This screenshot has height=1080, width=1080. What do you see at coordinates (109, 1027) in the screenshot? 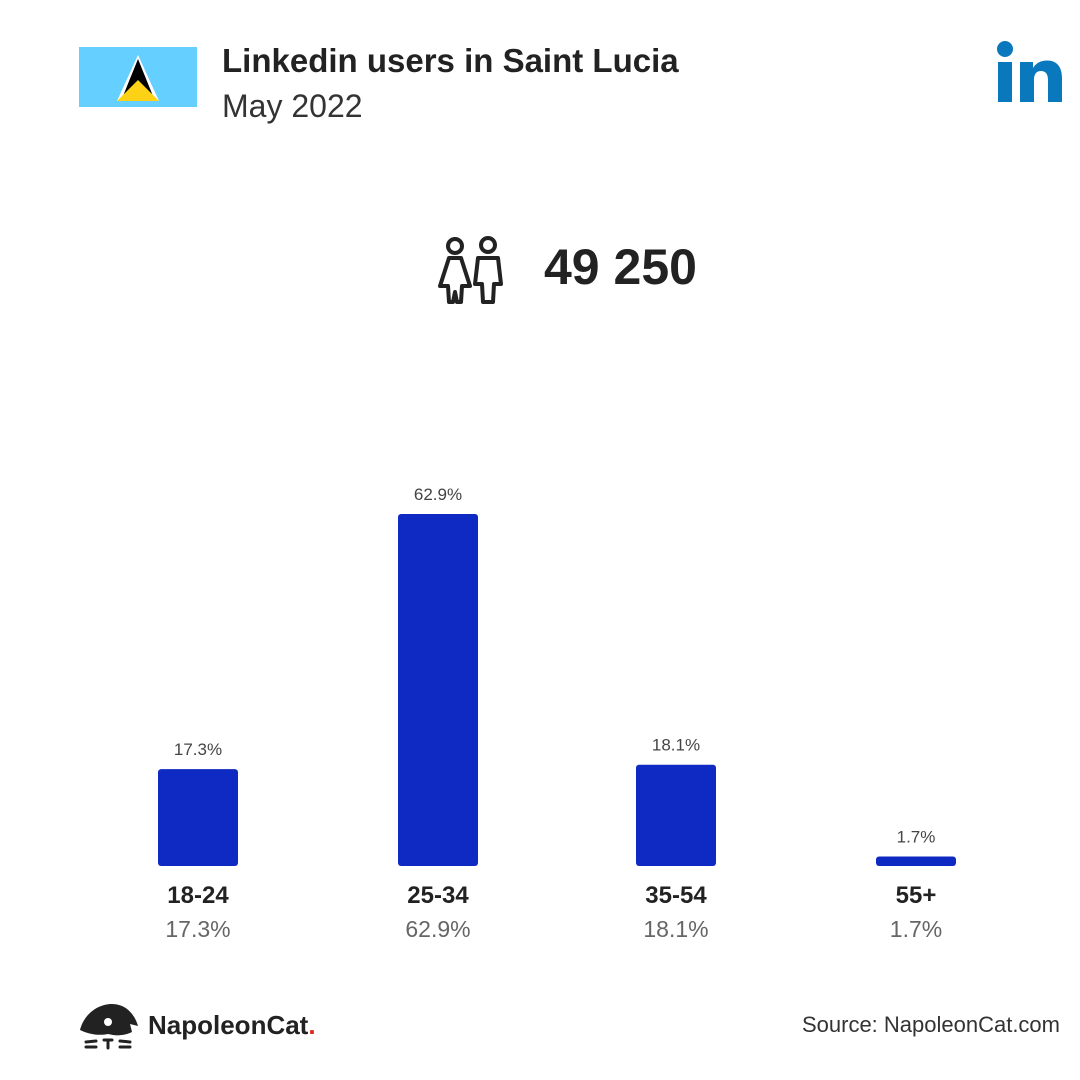
I see `napoleoncat-logo-icon` at bounding box center [109, 1027].